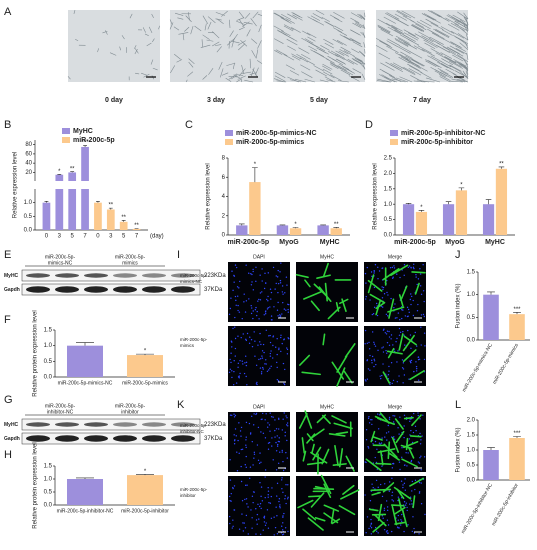  I want to click on bar, so click(242, 230).